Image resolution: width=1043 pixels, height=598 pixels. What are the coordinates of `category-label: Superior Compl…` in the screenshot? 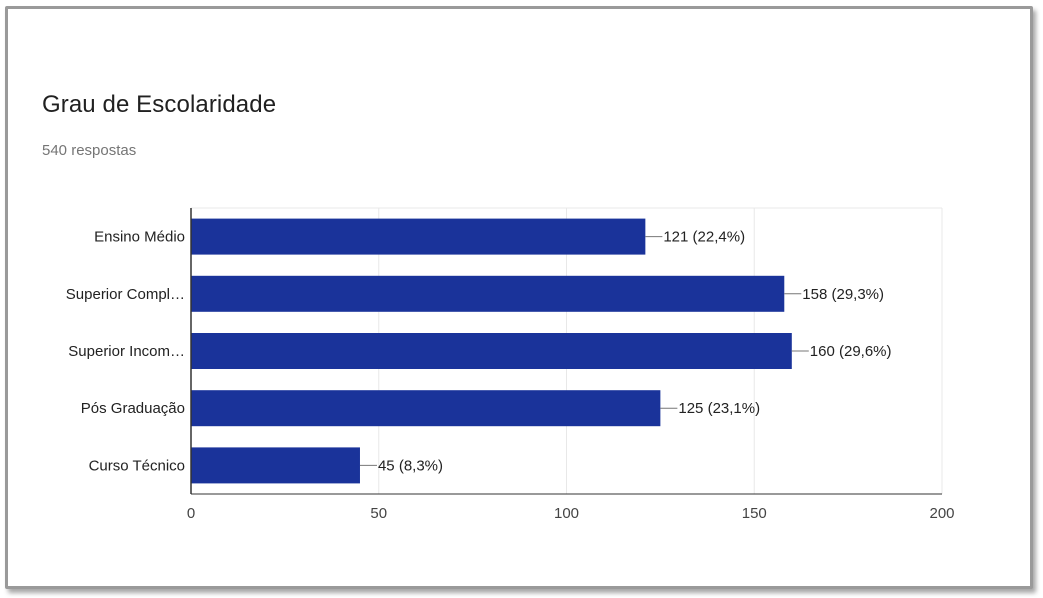 It's located at (125, 294).